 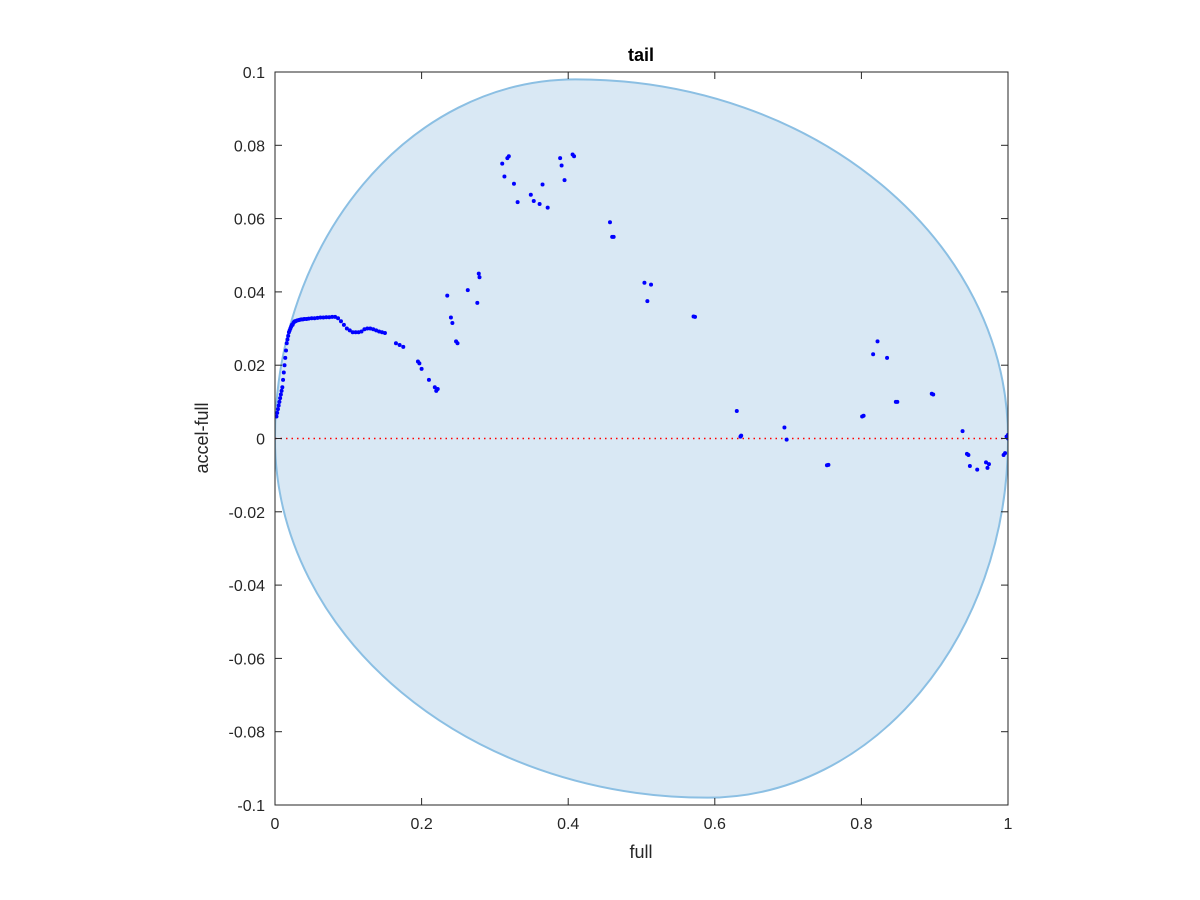 What do you see at coordinates (254, 73) in the screenshot?
I see `y-tick-label: 0.1` at bounding box center [254, 73].